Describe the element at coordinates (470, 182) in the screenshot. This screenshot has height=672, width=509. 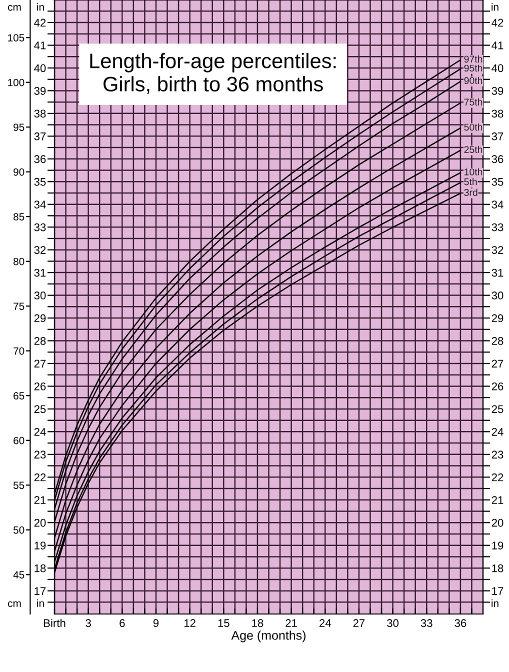
I see `series-label: 5th` at that location.